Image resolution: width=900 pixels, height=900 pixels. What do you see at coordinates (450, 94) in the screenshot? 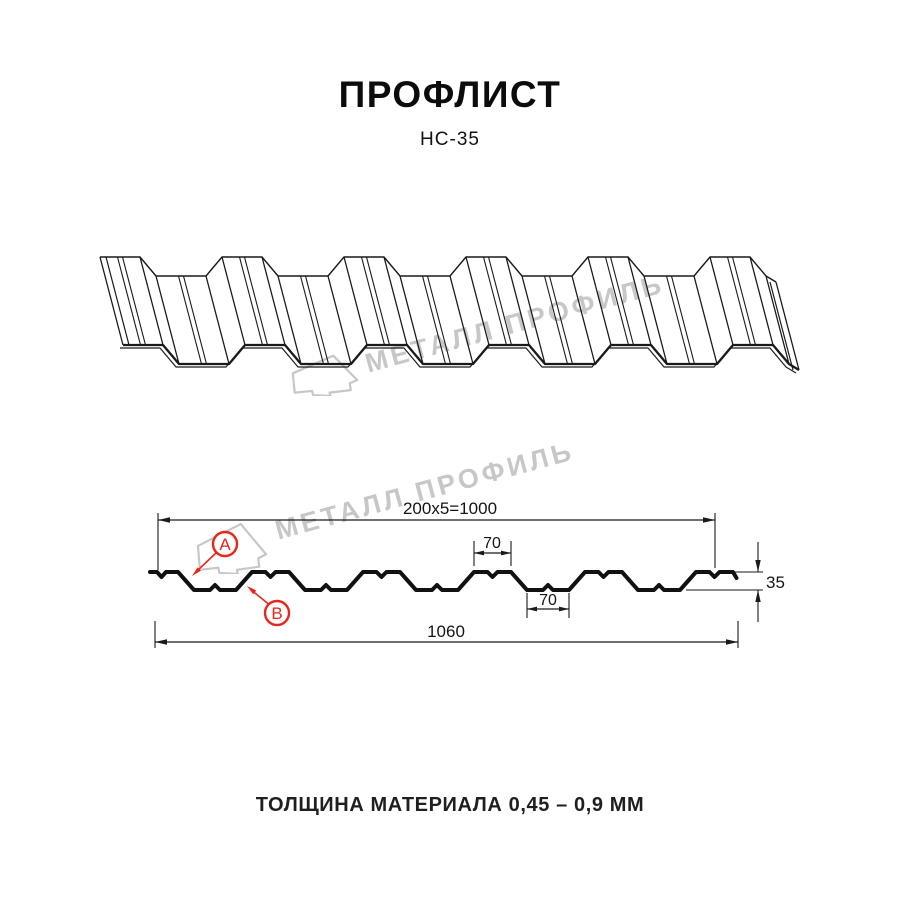
I see `page-title: ПРОФЛИСТ` at bounding box center [450, 94].